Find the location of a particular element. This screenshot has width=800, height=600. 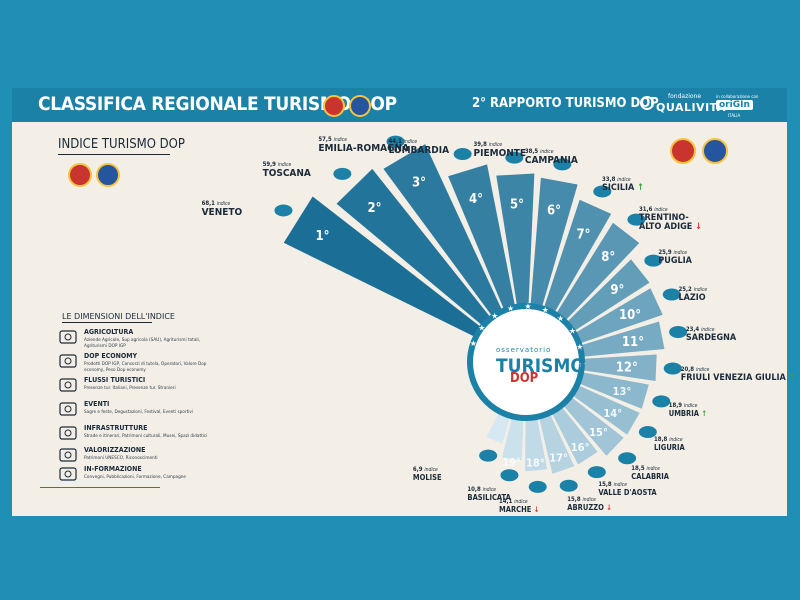

index-value: 25,2 is located at coordinates (686, 289).